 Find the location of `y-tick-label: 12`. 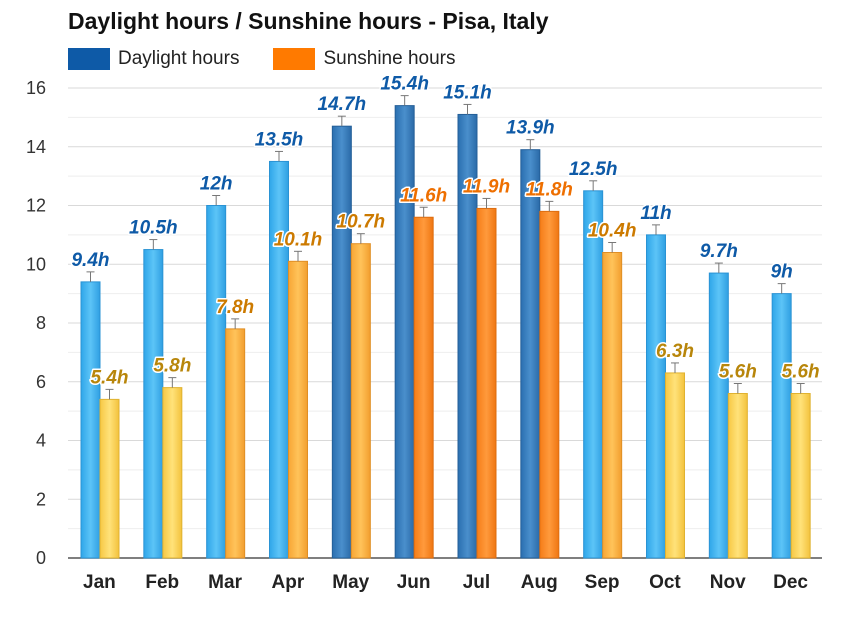

y-tick-label: 12 is located at coordinates (36, 206).